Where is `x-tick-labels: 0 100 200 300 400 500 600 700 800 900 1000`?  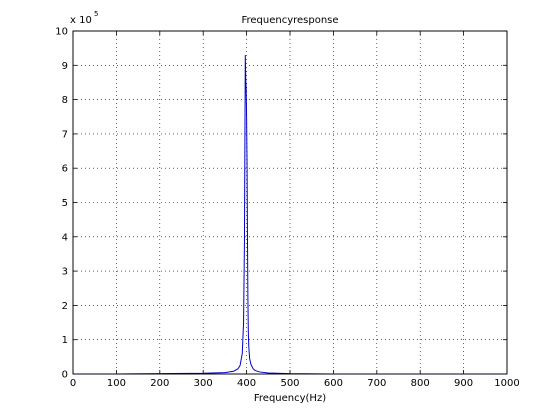 x-tick-labels: 0 100 200 300 400 500 600 700 800 900 1000 is located at coordinates (295, 383).